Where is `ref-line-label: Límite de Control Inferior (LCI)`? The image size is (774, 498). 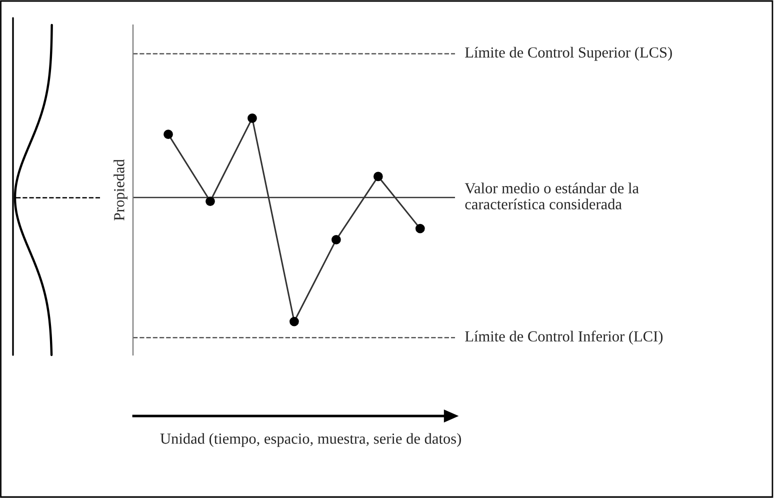 ref-line-label: Límite de Control Inferior (LCI) is located at coordinates (564, 337).